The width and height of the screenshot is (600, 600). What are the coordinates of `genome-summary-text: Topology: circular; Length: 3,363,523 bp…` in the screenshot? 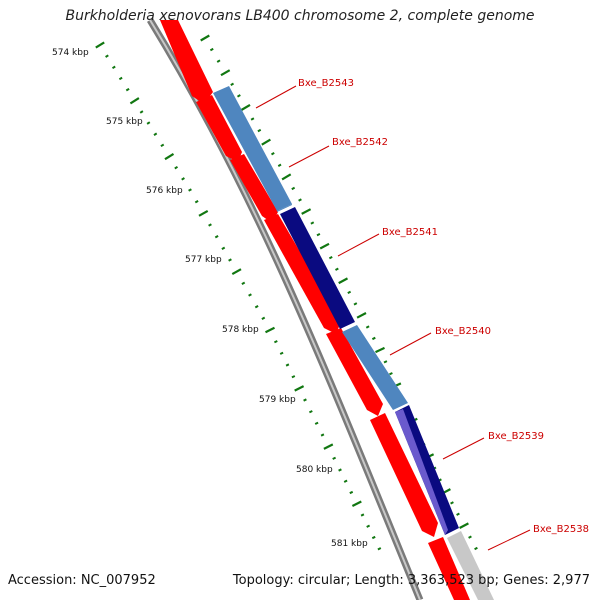 It's located at (411, 580).